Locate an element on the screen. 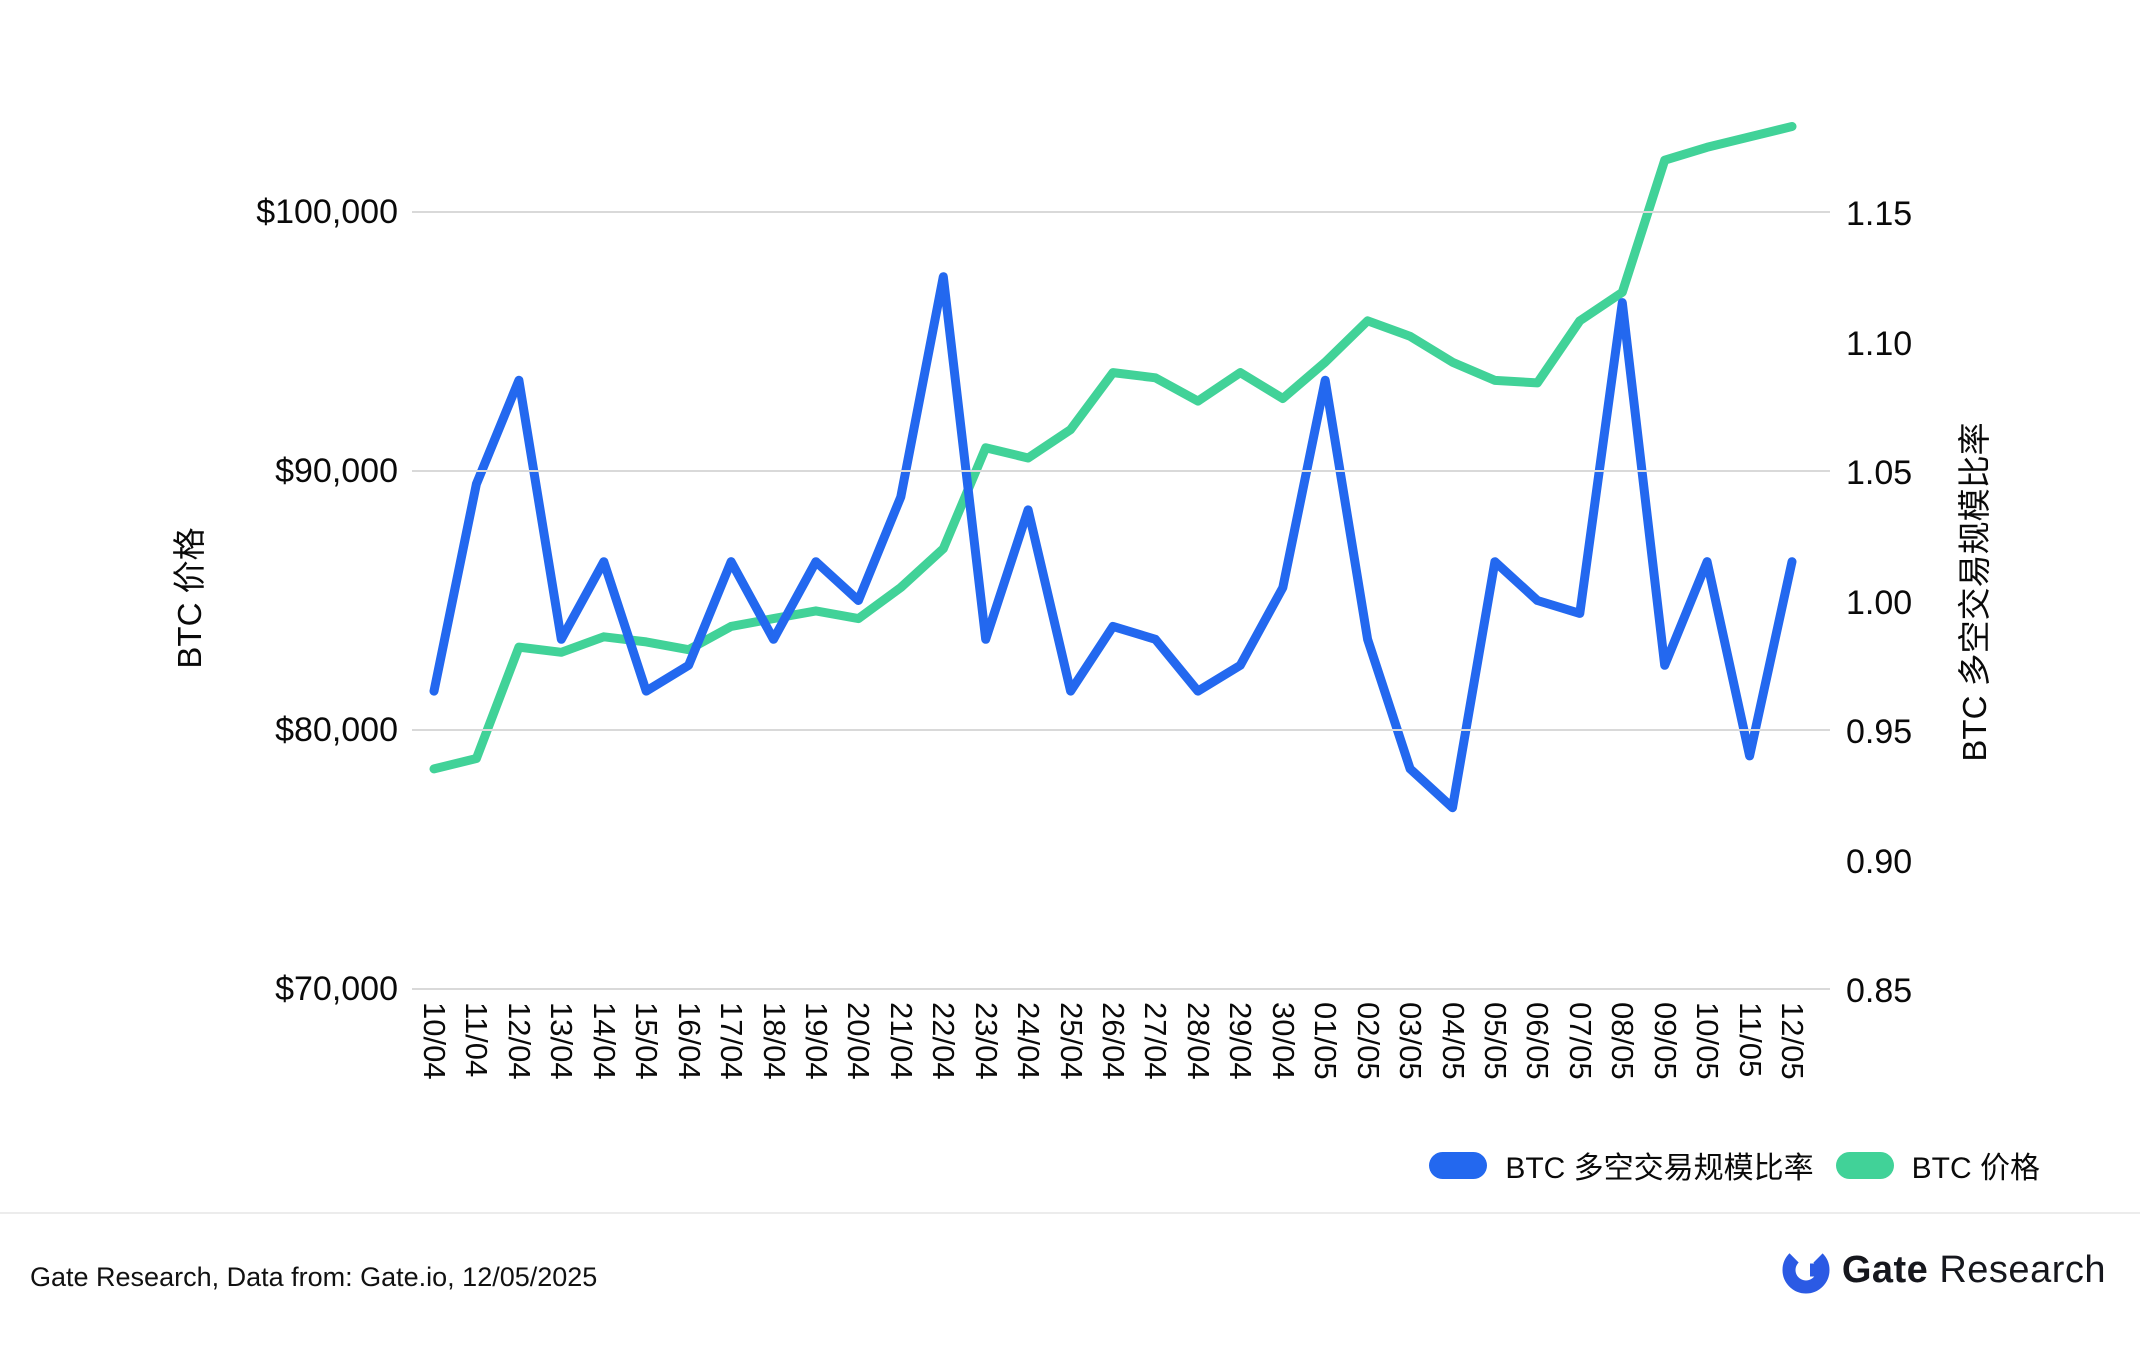 The width and height of the screenshot is (2140, 1348). price-series-label: BTC 价格 is located at coordinates (1975, 1168).